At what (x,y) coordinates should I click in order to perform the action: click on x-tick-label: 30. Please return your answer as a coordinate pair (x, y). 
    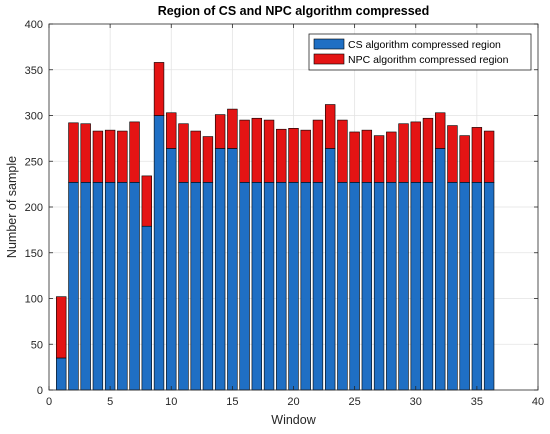
    Looking at the image, I should click on (416, 402).